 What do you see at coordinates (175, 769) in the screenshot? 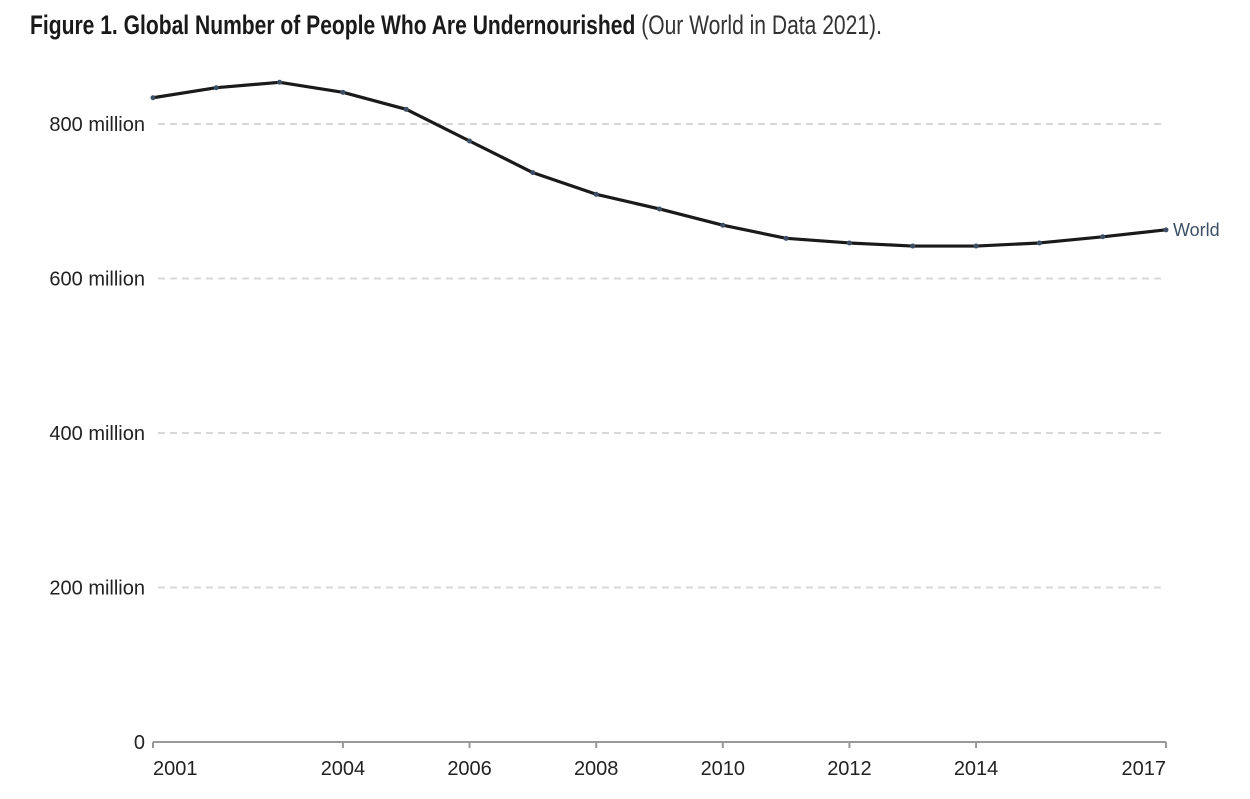
I see `x-tick-label: 2001` at bounding box center [175, 769].